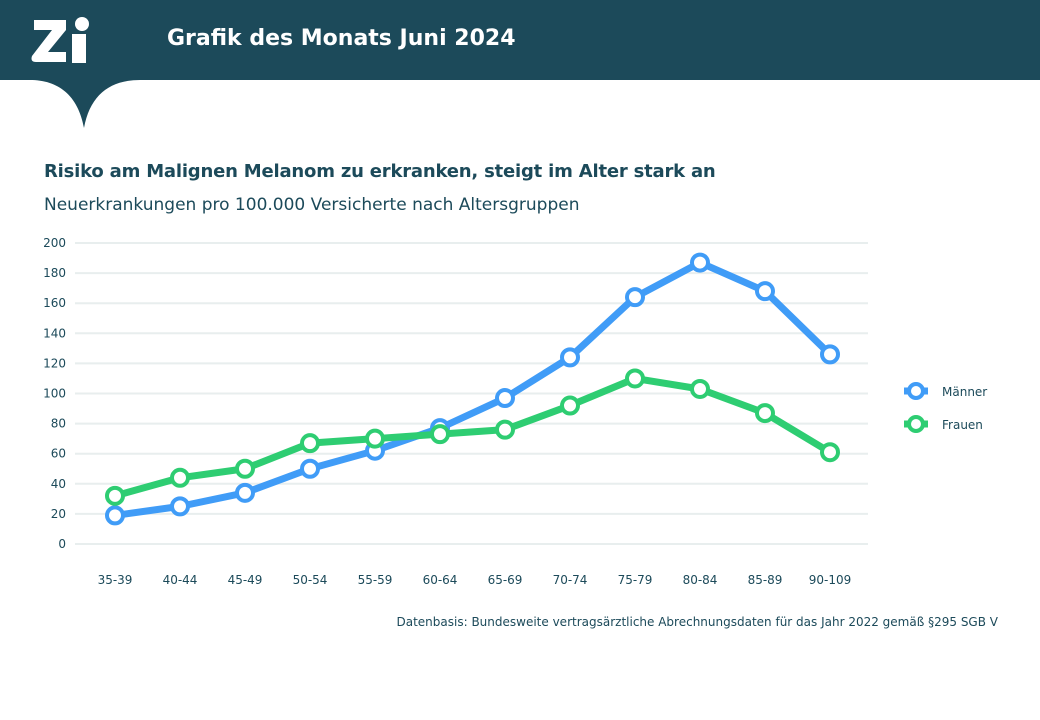 This screenshot has width=1040, height=720. What do you see at coordinates (310, 580) in the screenshot?
I see `x-tick-label: 50-54` at bounding box center [310, 580].